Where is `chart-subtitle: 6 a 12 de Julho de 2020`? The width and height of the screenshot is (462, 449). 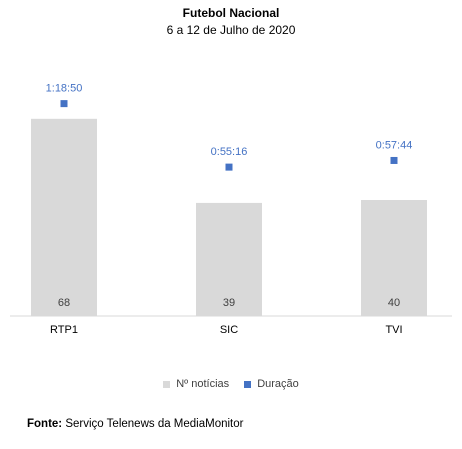
chart-subtitle: 6 a 12 de Julho de 2020 is located at coordinates (231, 30).